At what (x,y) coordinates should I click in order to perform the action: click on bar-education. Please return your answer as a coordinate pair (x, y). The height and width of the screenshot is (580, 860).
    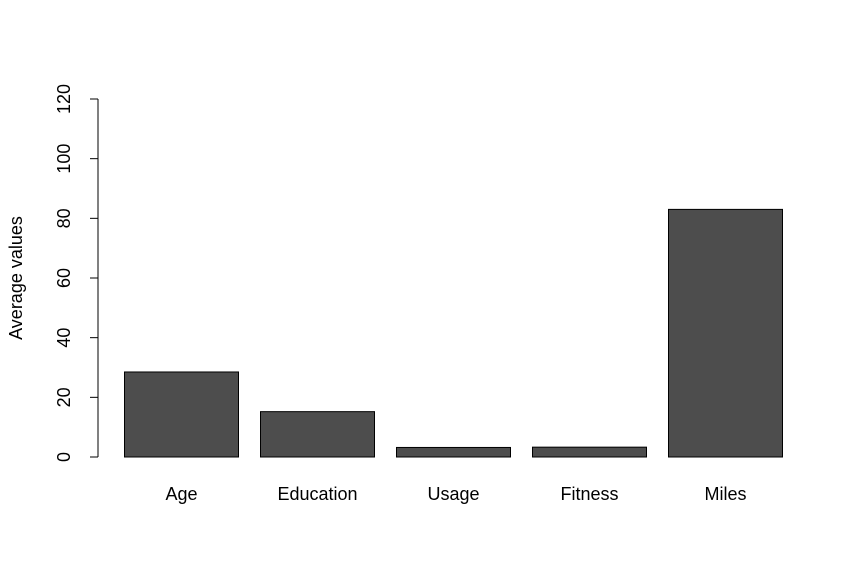
    Looking at the image, I should click on (317, 434).